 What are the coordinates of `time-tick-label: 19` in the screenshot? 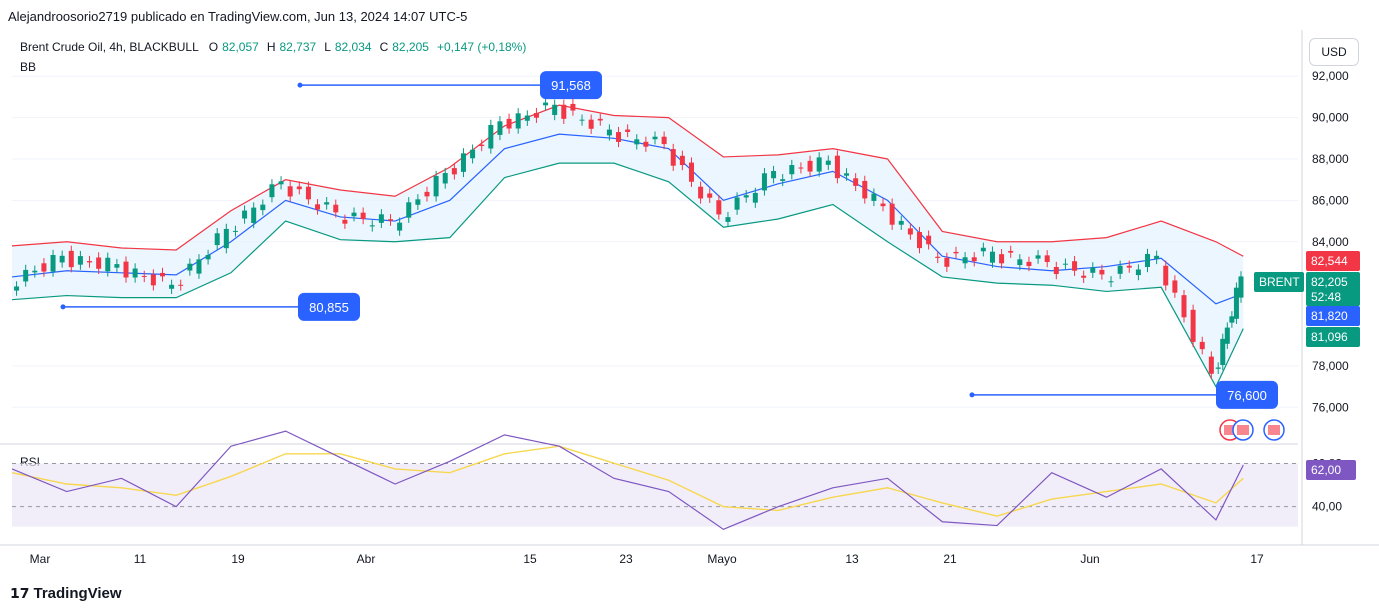 It's located at (238, 559).